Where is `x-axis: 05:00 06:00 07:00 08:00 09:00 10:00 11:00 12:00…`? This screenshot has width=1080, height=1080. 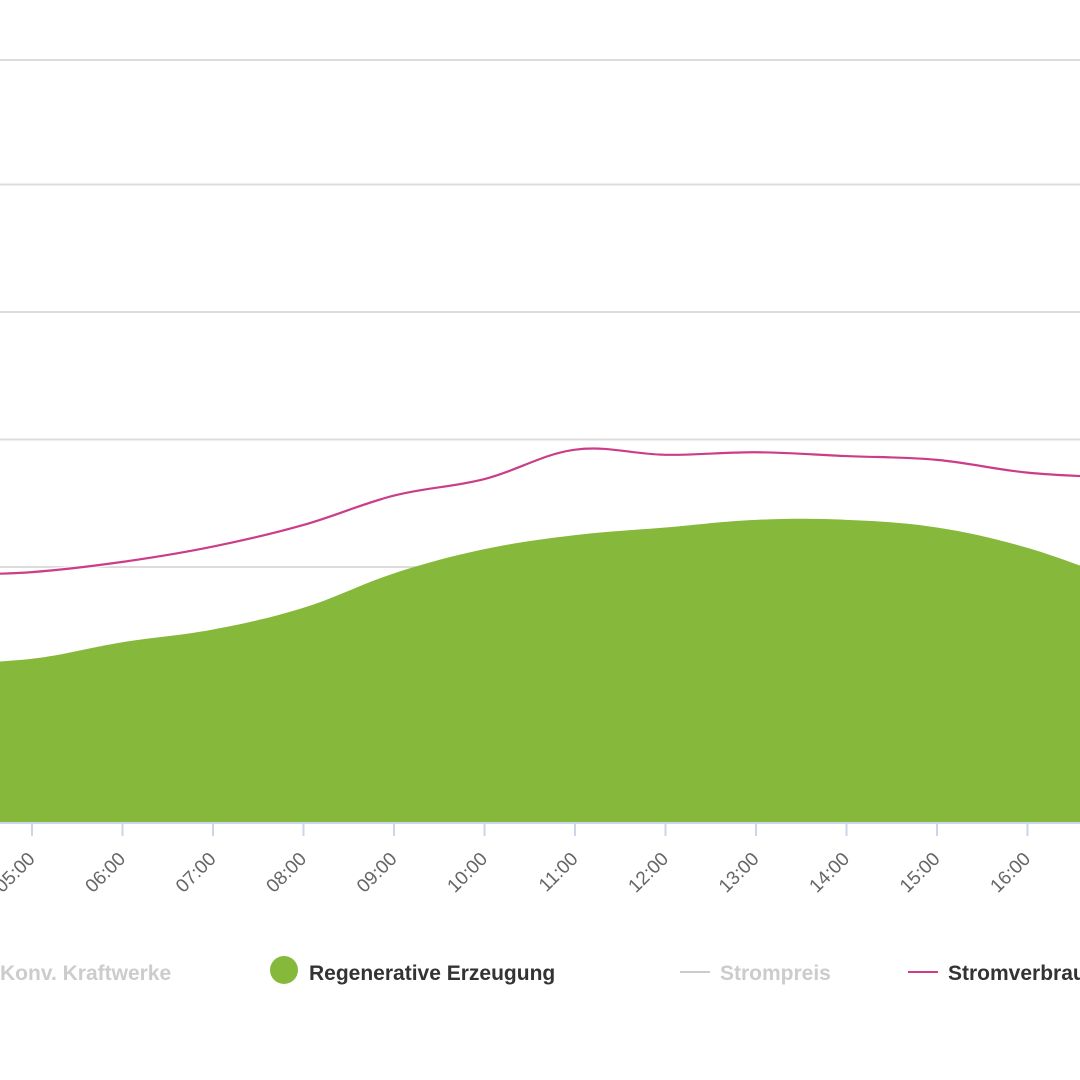
x-axis: 05:00 06:00 07:00 08:00 09:00 10:00 11:00 12:00… is located at coordinates (540, 859).